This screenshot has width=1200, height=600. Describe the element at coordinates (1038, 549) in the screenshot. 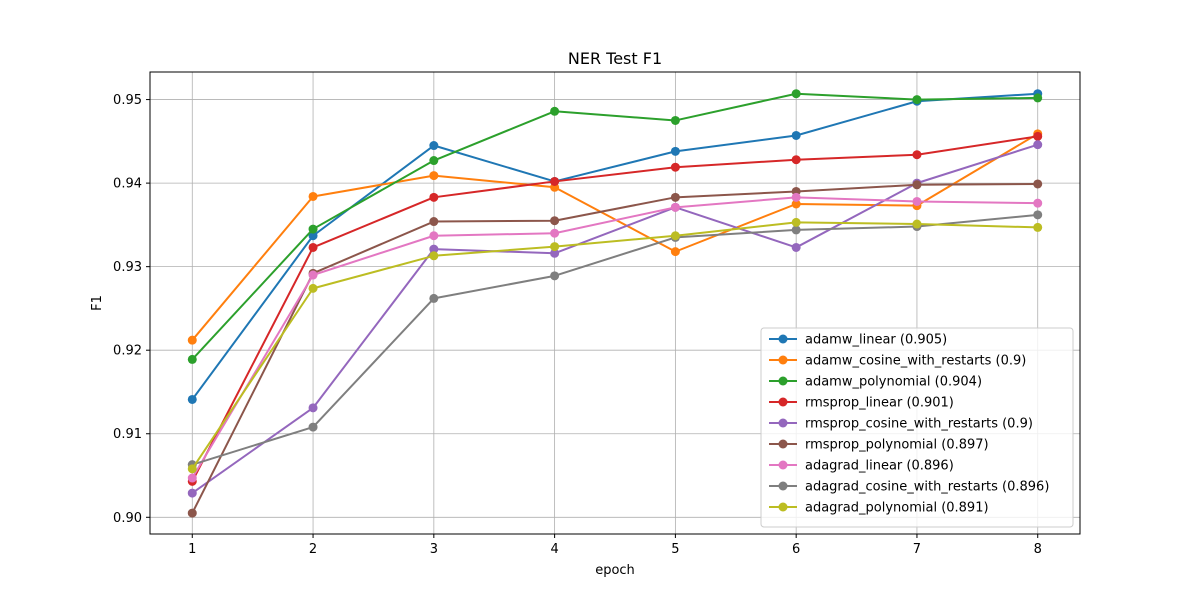

I see `x-tick-label: 8` at that location.